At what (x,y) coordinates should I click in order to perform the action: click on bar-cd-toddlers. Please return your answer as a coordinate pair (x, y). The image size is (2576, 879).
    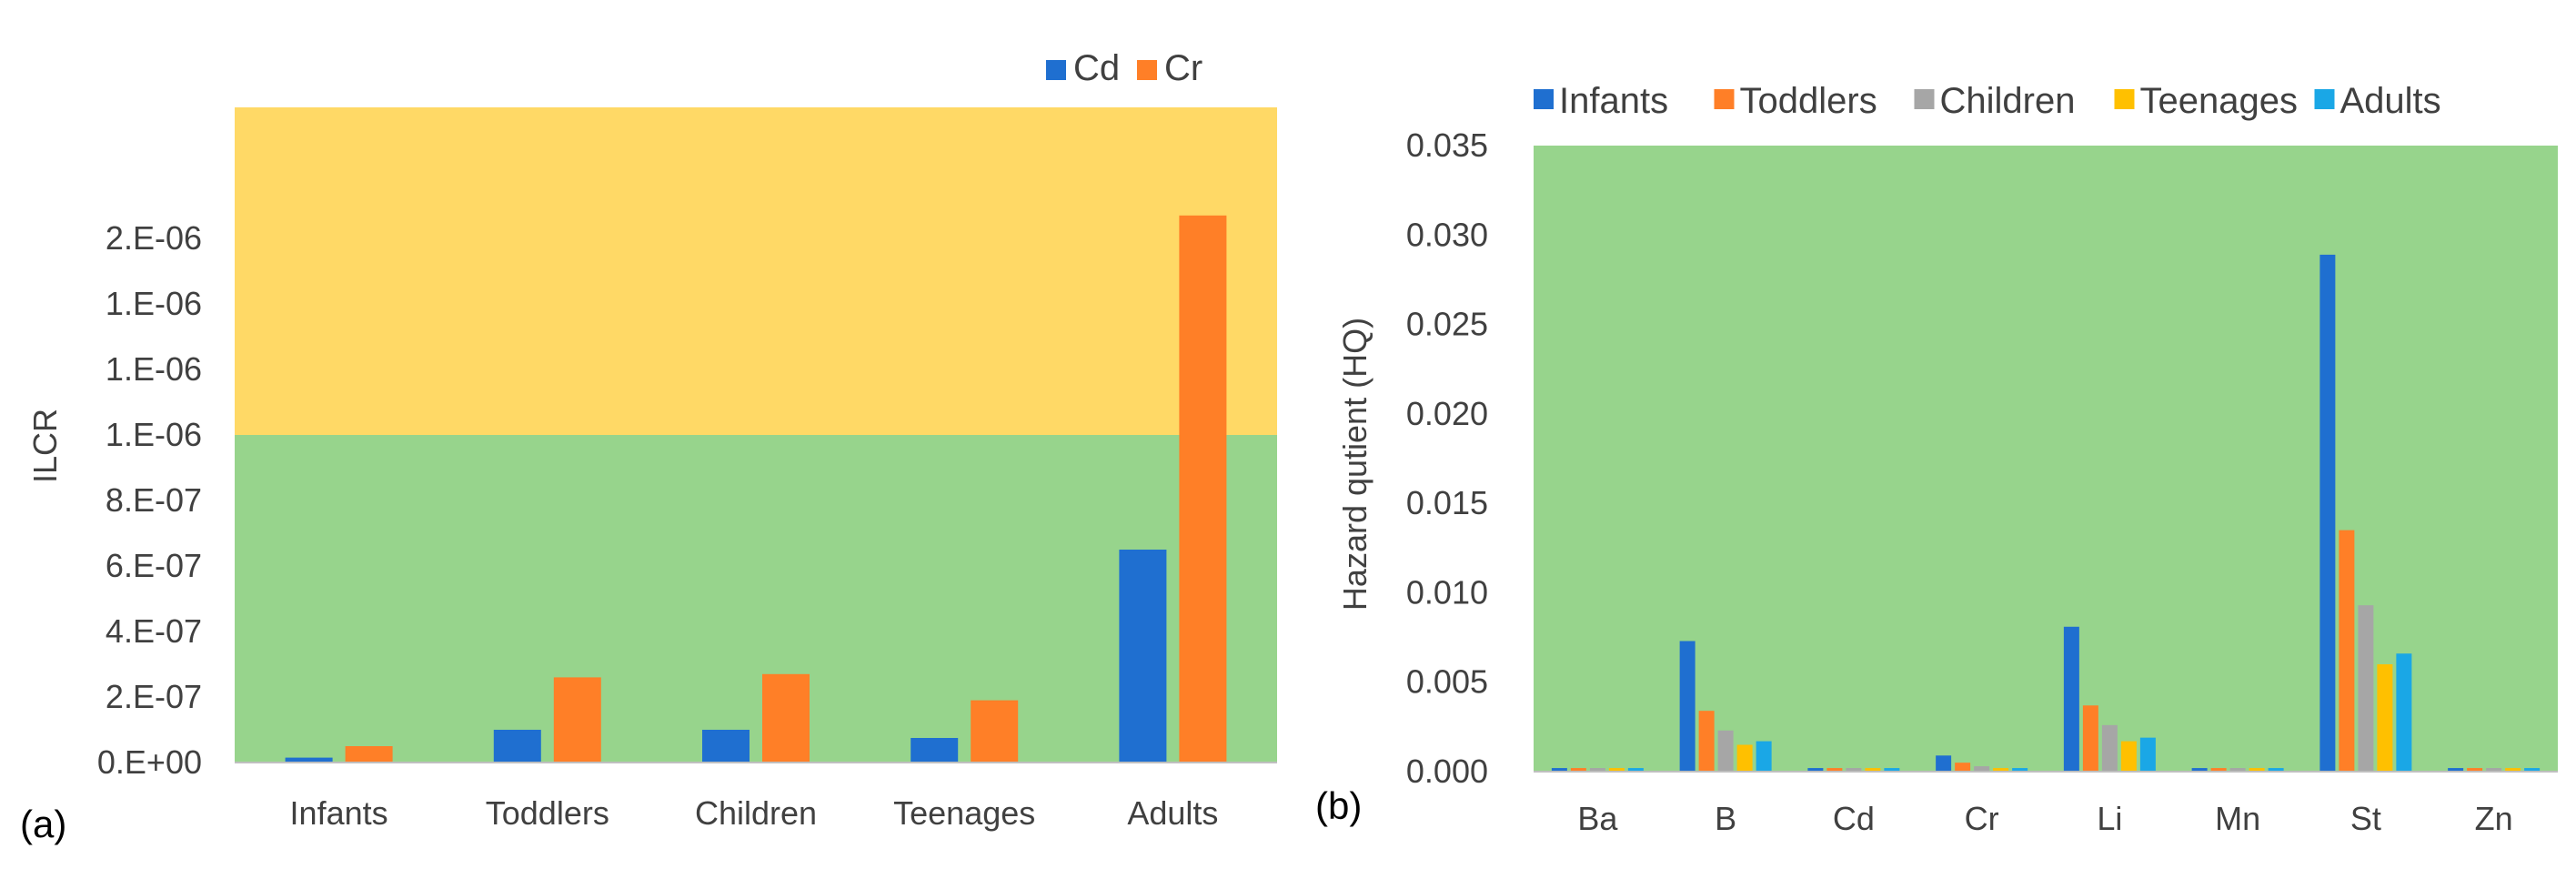
    Looking at the image, I should click on (517, 746).